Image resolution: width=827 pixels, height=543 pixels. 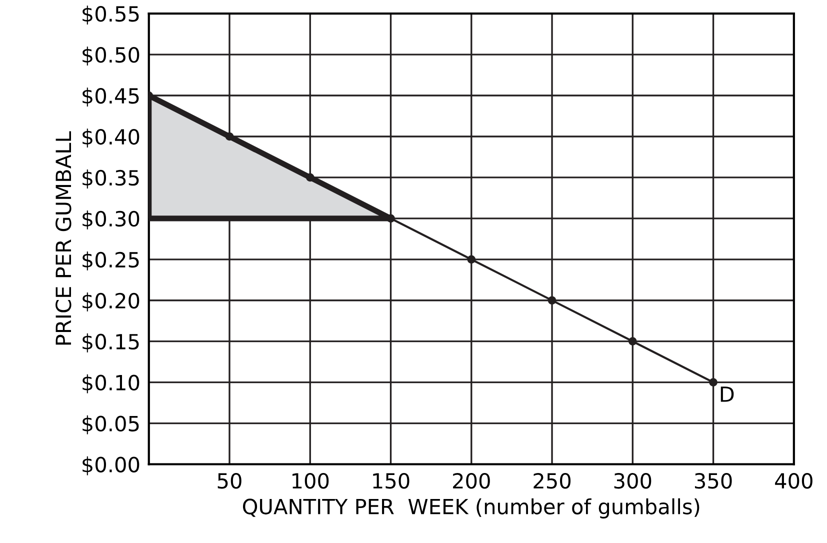 I want to click on y-tick-label: $0.55, so click(x=110, y=15).